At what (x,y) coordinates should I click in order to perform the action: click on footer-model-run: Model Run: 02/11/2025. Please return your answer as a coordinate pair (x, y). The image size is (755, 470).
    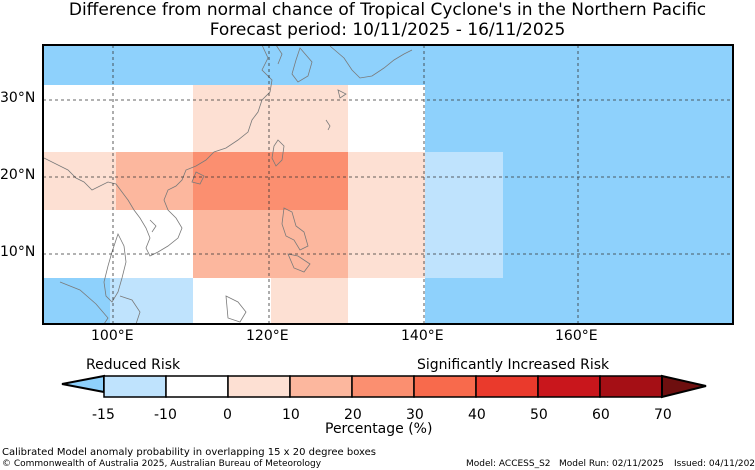
    Looking at the image, I should click on (611, 464).